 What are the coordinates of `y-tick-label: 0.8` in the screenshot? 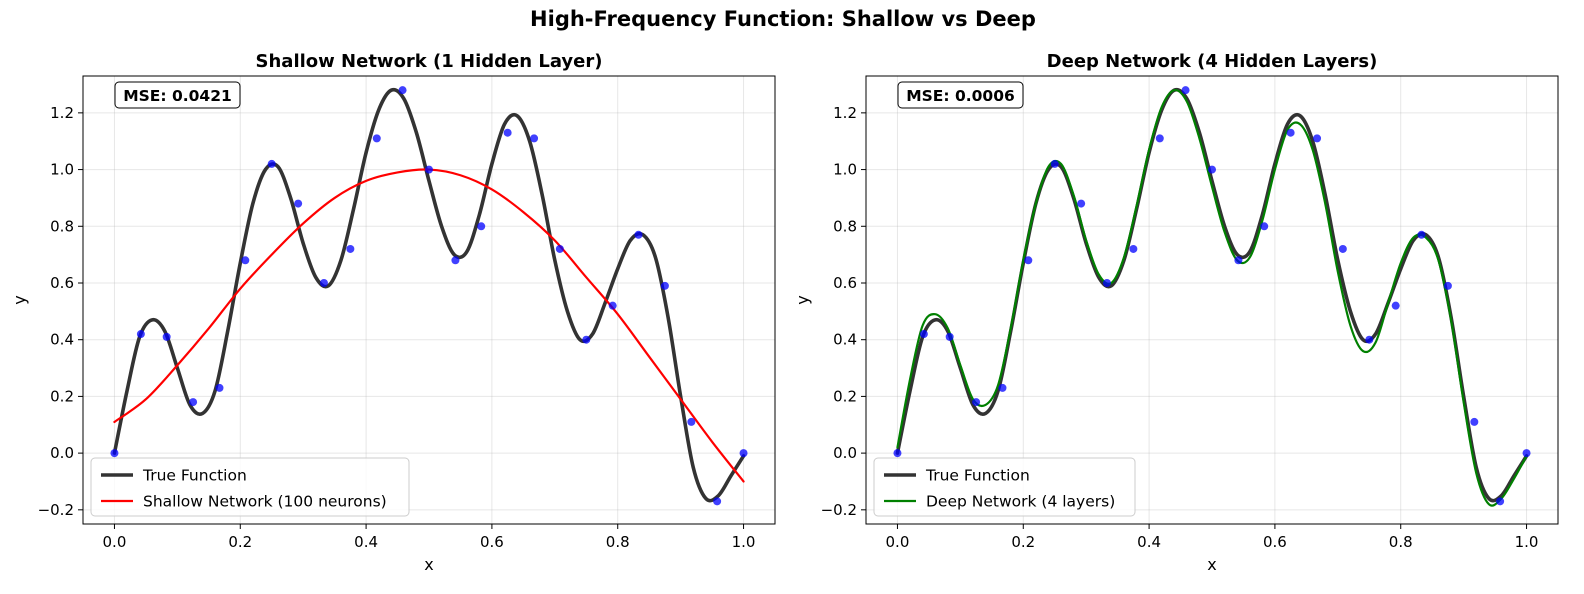 It's located at (62, 226).